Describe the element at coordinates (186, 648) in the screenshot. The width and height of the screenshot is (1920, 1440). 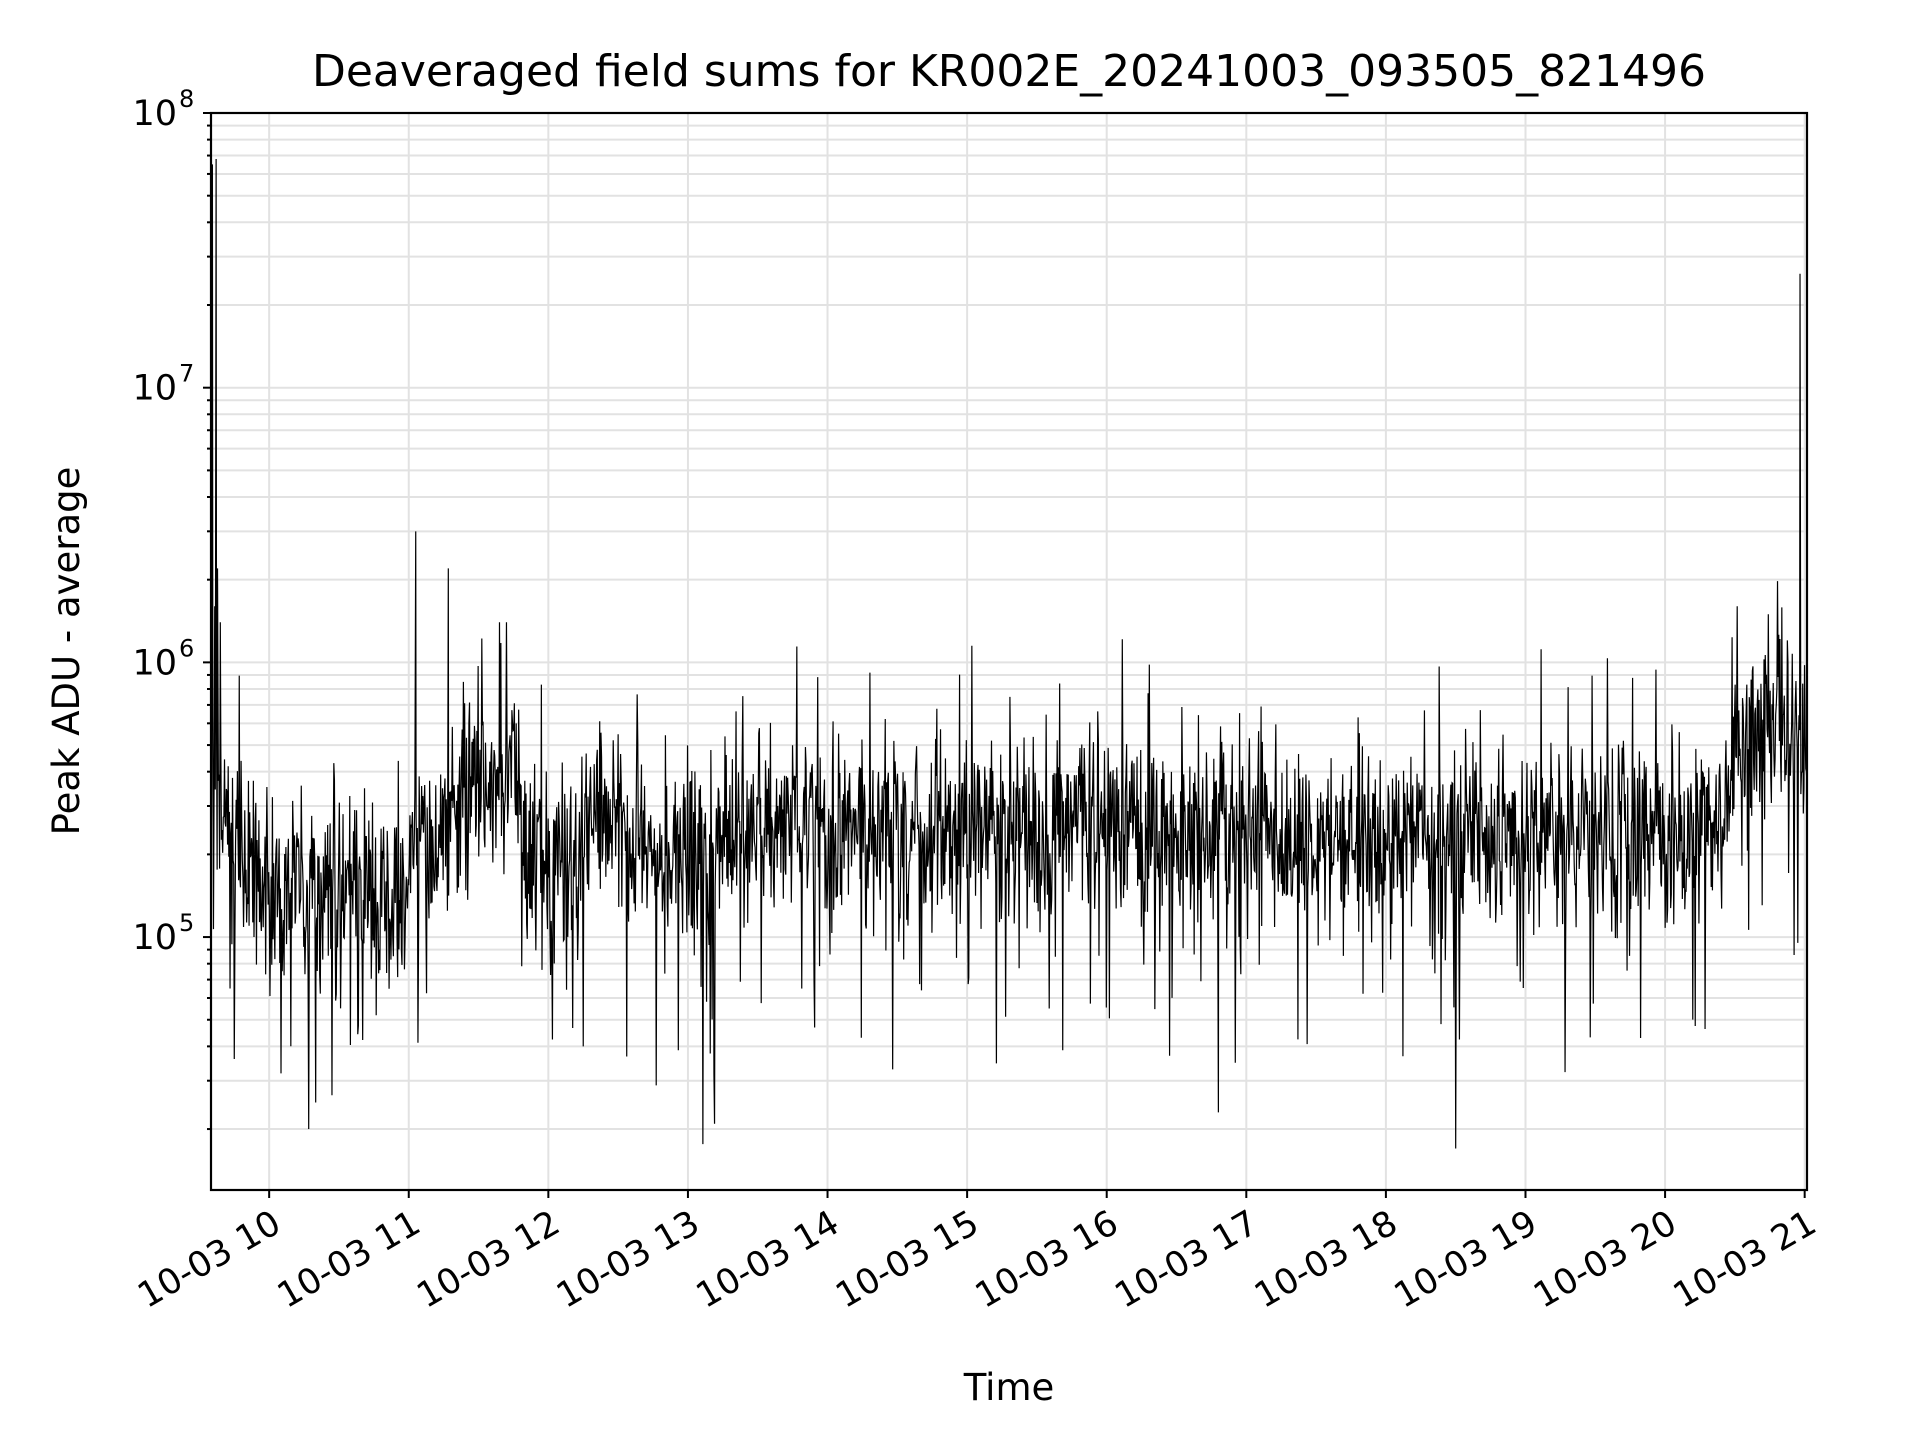
I see `y-tick-exponent: 6` at that location.